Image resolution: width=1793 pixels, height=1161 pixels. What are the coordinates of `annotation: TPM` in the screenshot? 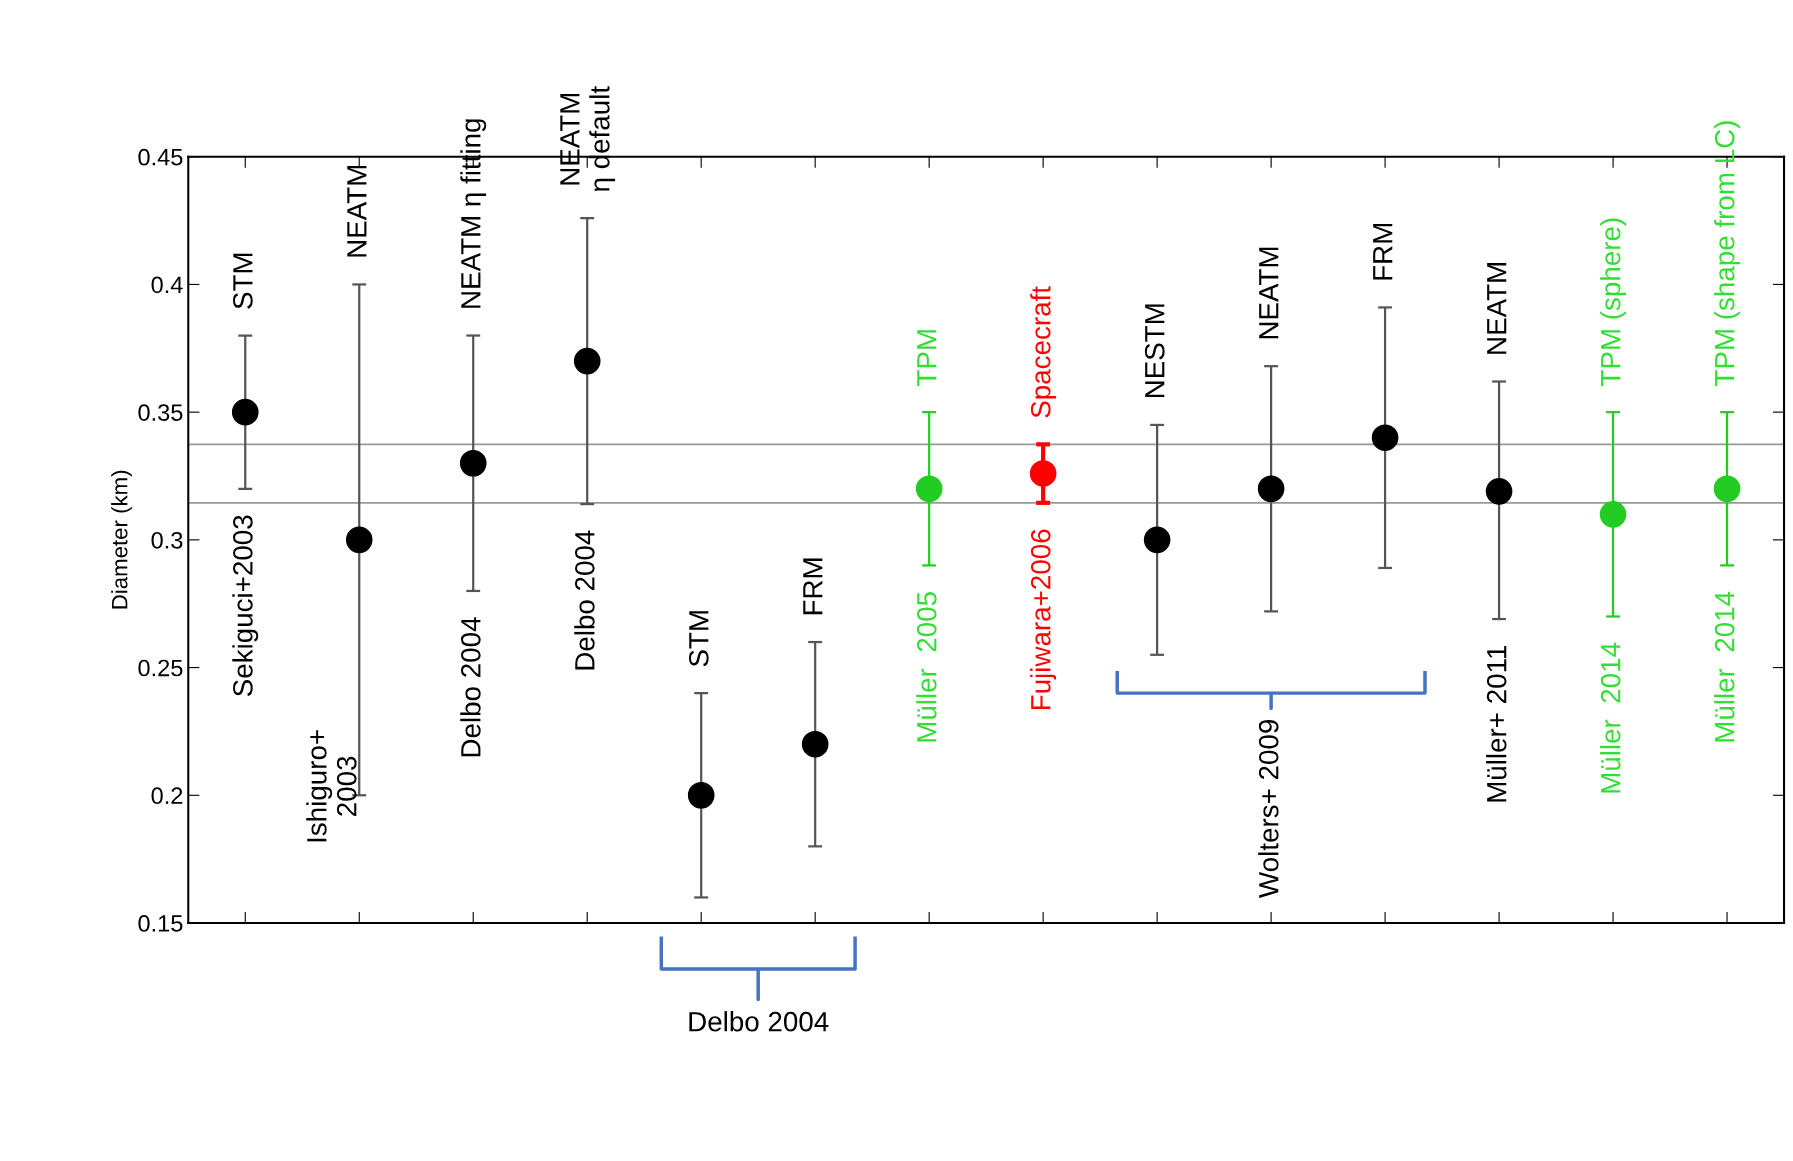 It's located at (927, 358).